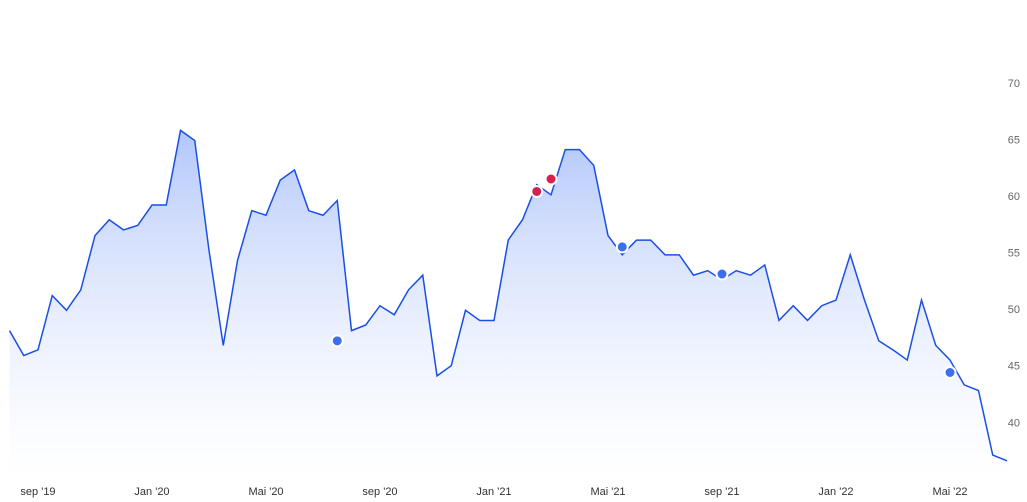 The width and height of the screenshot is (1027, 502). Describe the element at coordinates (37, 492) in the screenshot. I see `x-tick-label: sep '19` at that location.